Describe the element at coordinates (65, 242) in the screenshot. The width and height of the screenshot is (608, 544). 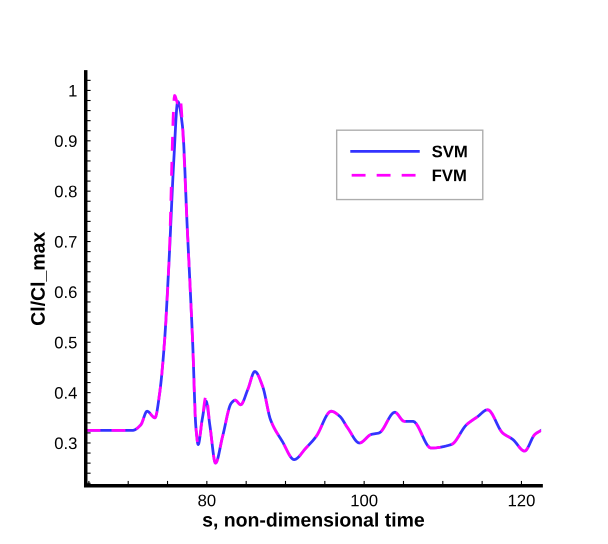
I see `y-tick-label: 0.7` at that location.